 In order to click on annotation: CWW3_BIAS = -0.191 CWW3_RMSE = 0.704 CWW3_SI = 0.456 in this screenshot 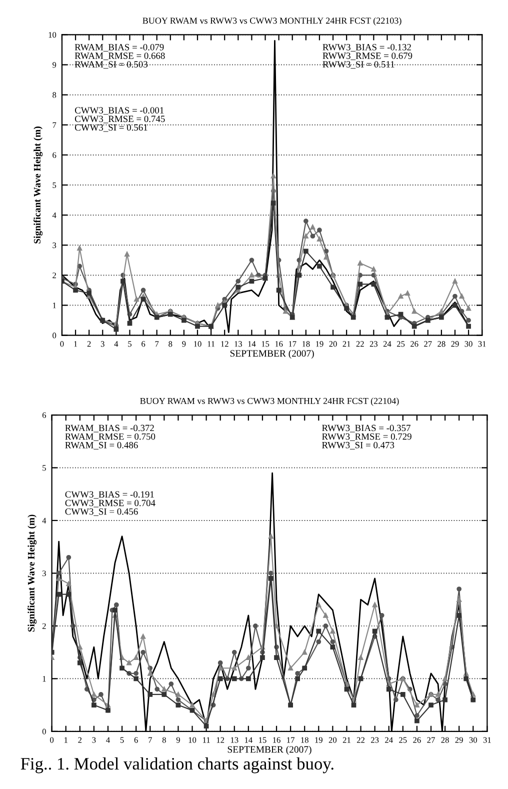, I will do `click(110, 503)`.